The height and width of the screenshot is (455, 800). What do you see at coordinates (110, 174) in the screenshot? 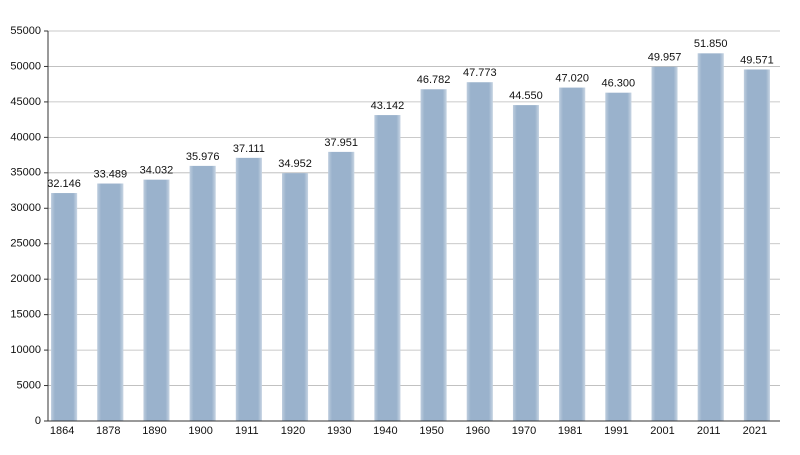
I see `value-label: 33.489` at bounding box center [110, 174].